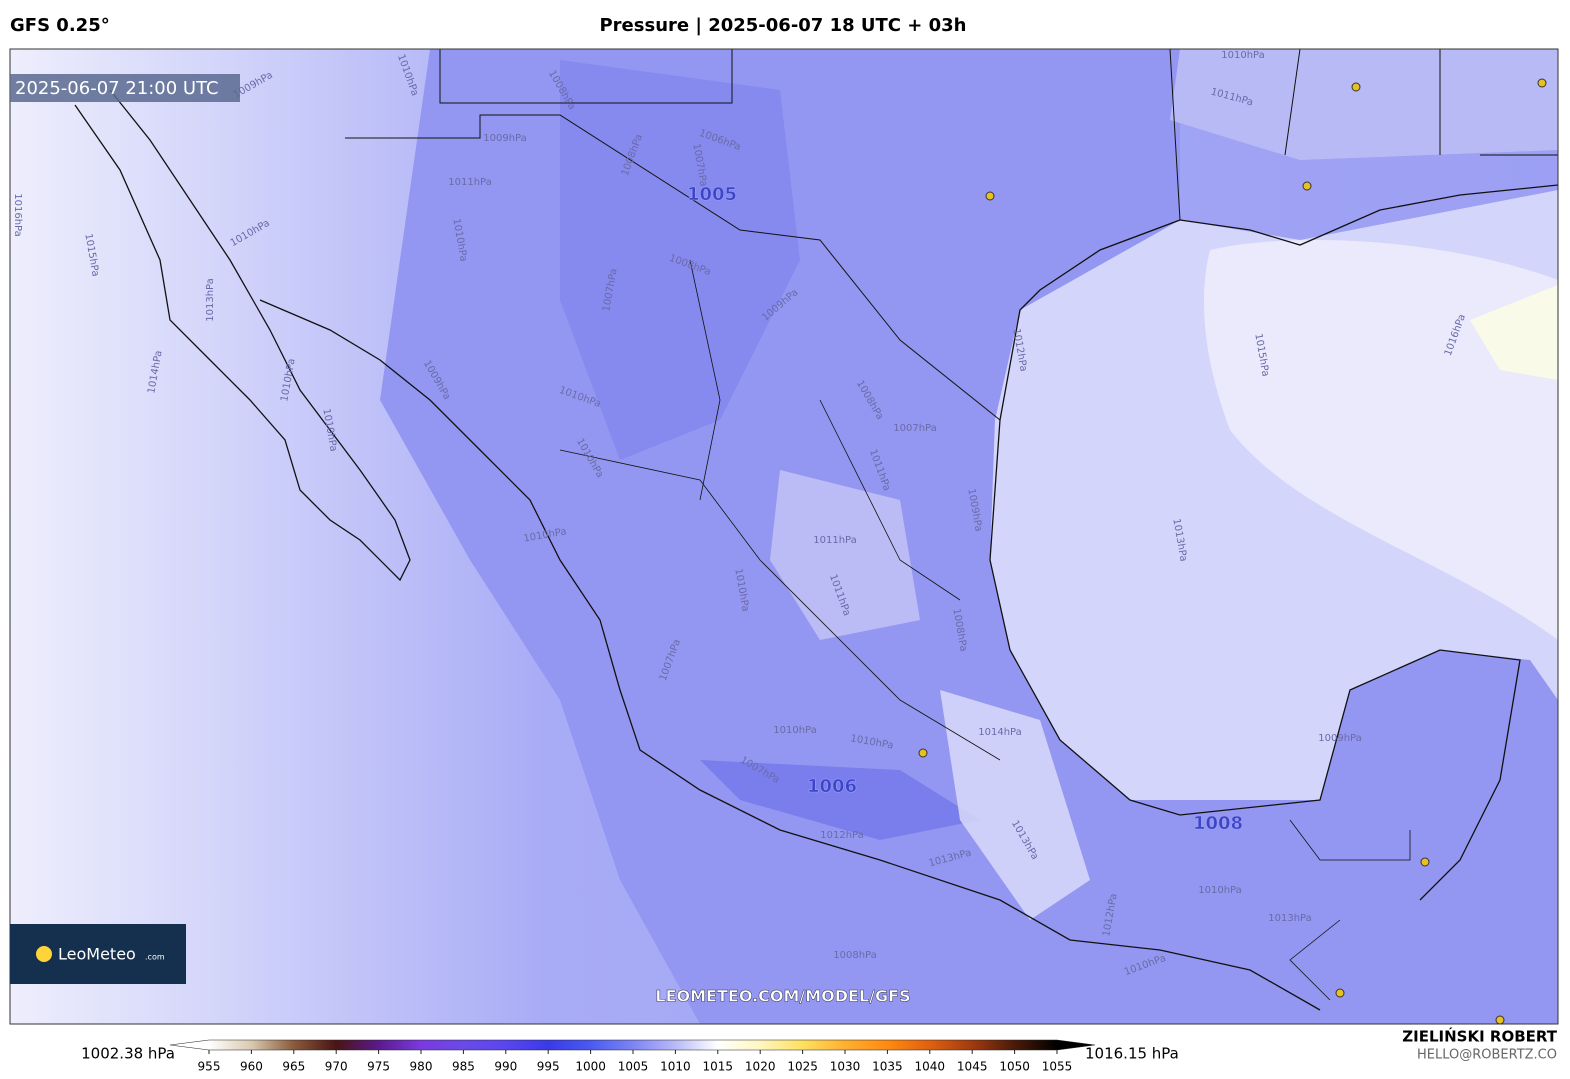  What do you see at coordinates (1014, 1067) in the screenshot?
I see `colorbar-tick-label: 1050` at bounding box center [1014, 1067].